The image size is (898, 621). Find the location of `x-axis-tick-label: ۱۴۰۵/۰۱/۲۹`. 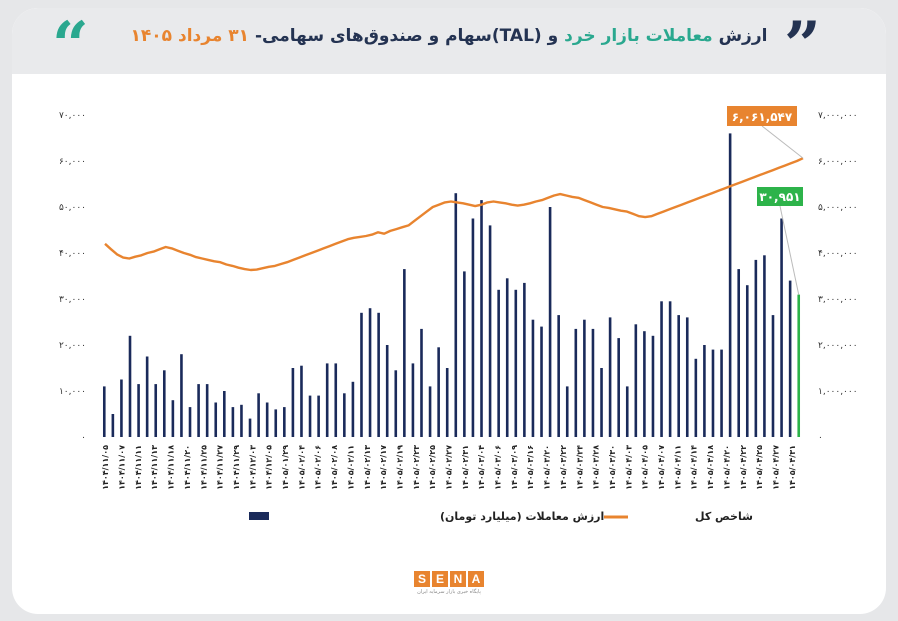

x-axis-tick-label: ۱۴۰۵/۰۱/۲۹ is located at coordinates (285, 467).